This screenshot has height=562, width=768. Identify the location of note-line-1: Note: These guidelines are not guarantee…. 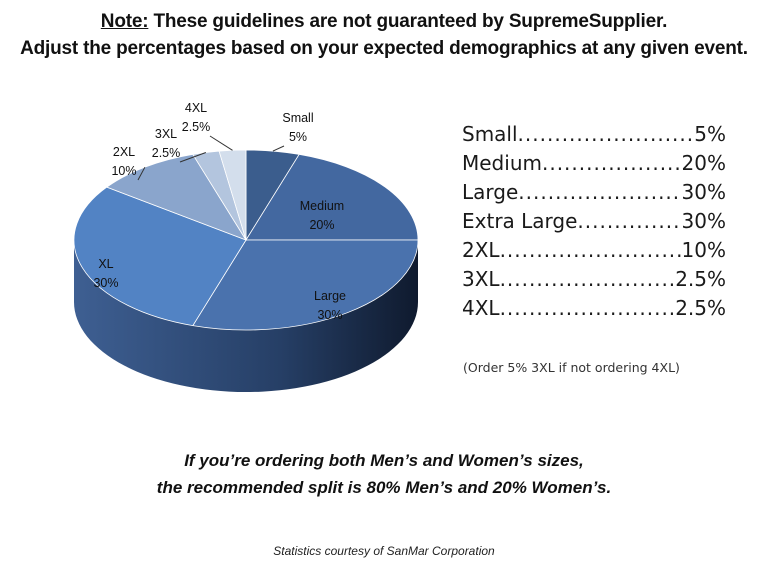
(384, 21).